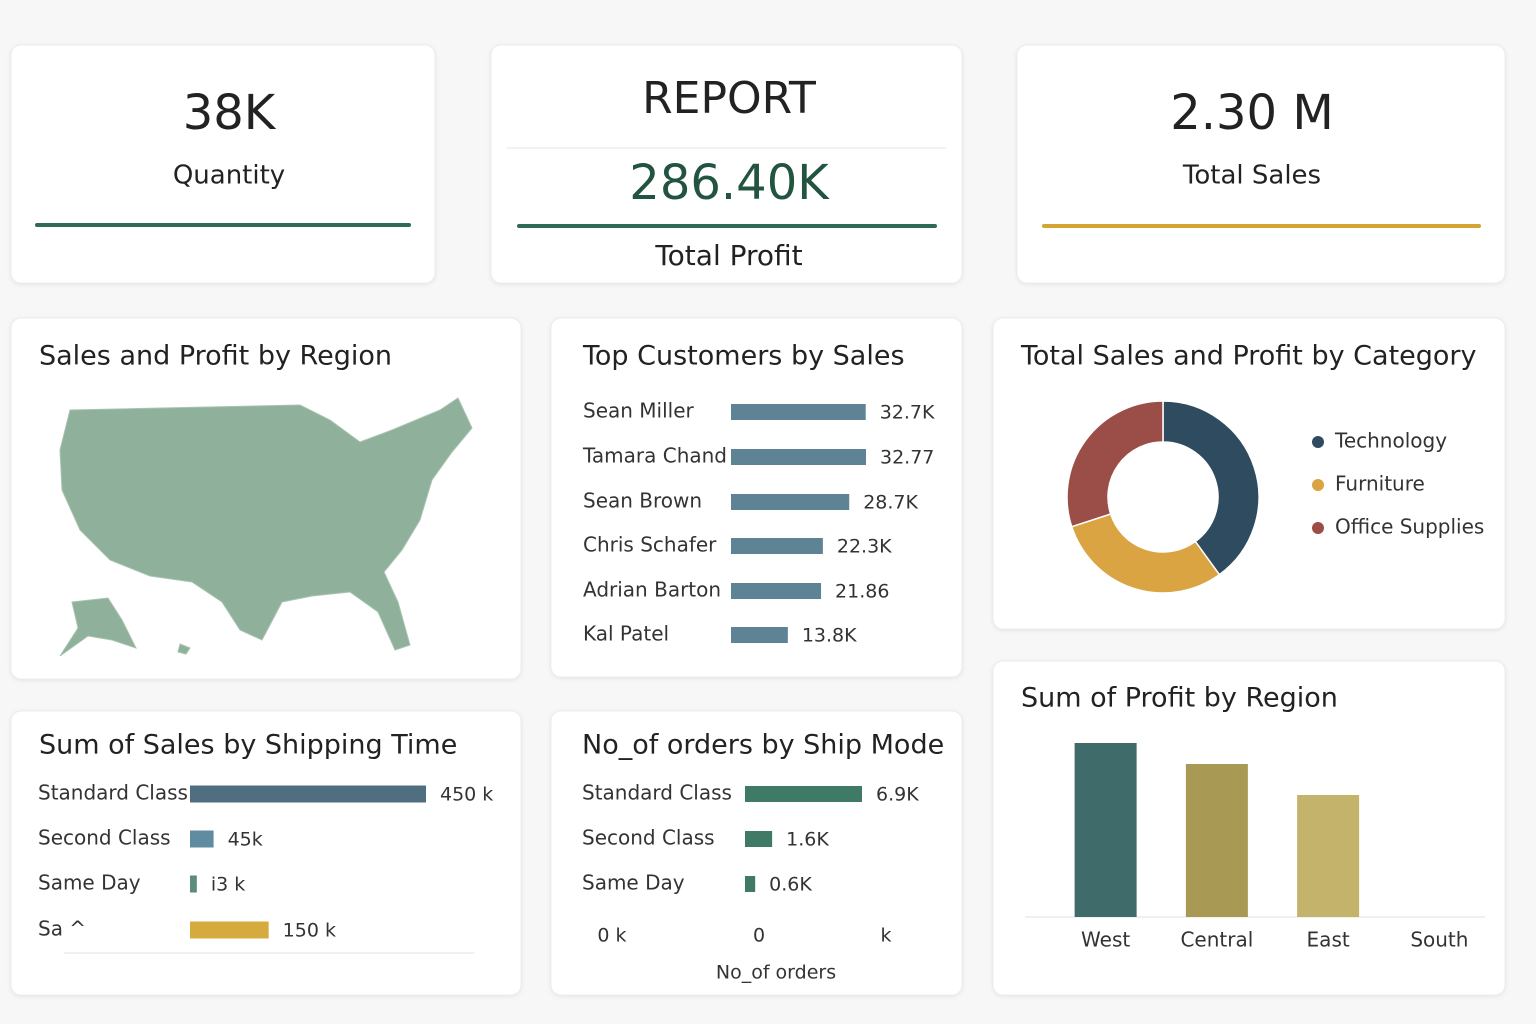 The width and height of the screenshot is (1536, 1024). What do you see at coordinates (743, 356) in the screenshot?
I see `chart-title: Top Customers by Sales` at bounding box center [743, 356].